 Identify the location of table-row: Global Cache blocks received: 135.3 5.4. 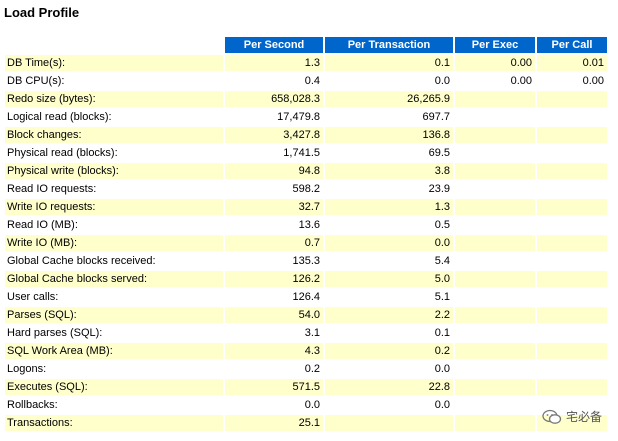
(306, 261).